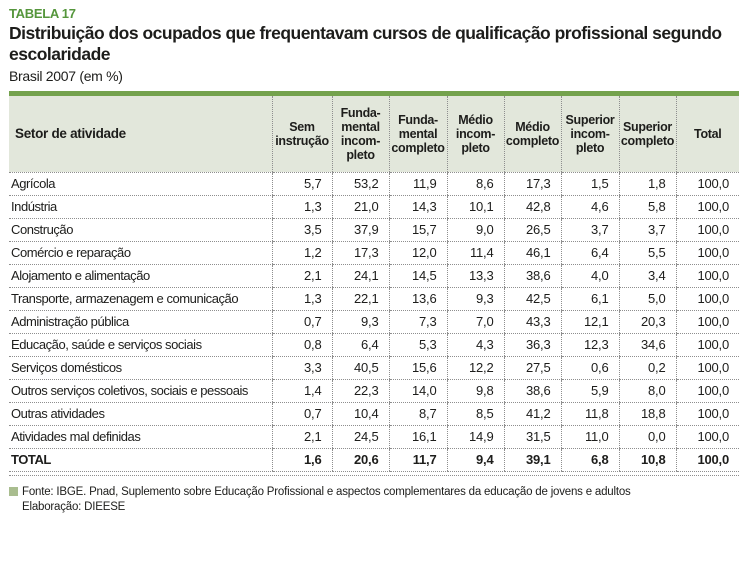  Describe the element at coordinates (647, 414) in the screenshot. I see `table-cell: 18,8` at that location.